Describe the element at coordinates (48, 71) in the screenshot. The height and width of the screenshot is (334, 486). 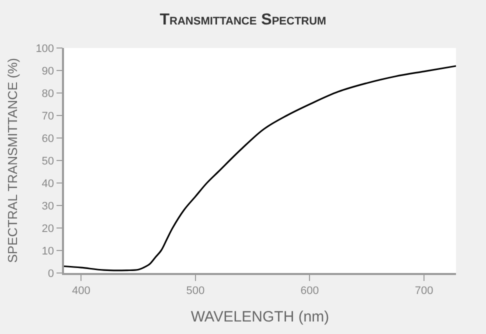
I see `y-tick-label: 90` at that location.